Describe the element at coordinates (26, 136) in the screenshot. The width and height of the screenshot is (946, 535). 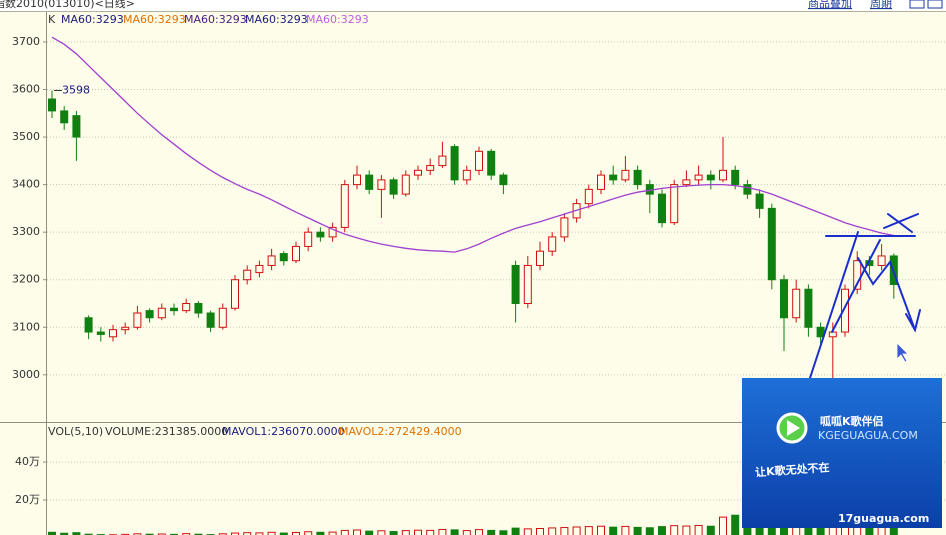
I see `y-tick-label: 3500` at that location.